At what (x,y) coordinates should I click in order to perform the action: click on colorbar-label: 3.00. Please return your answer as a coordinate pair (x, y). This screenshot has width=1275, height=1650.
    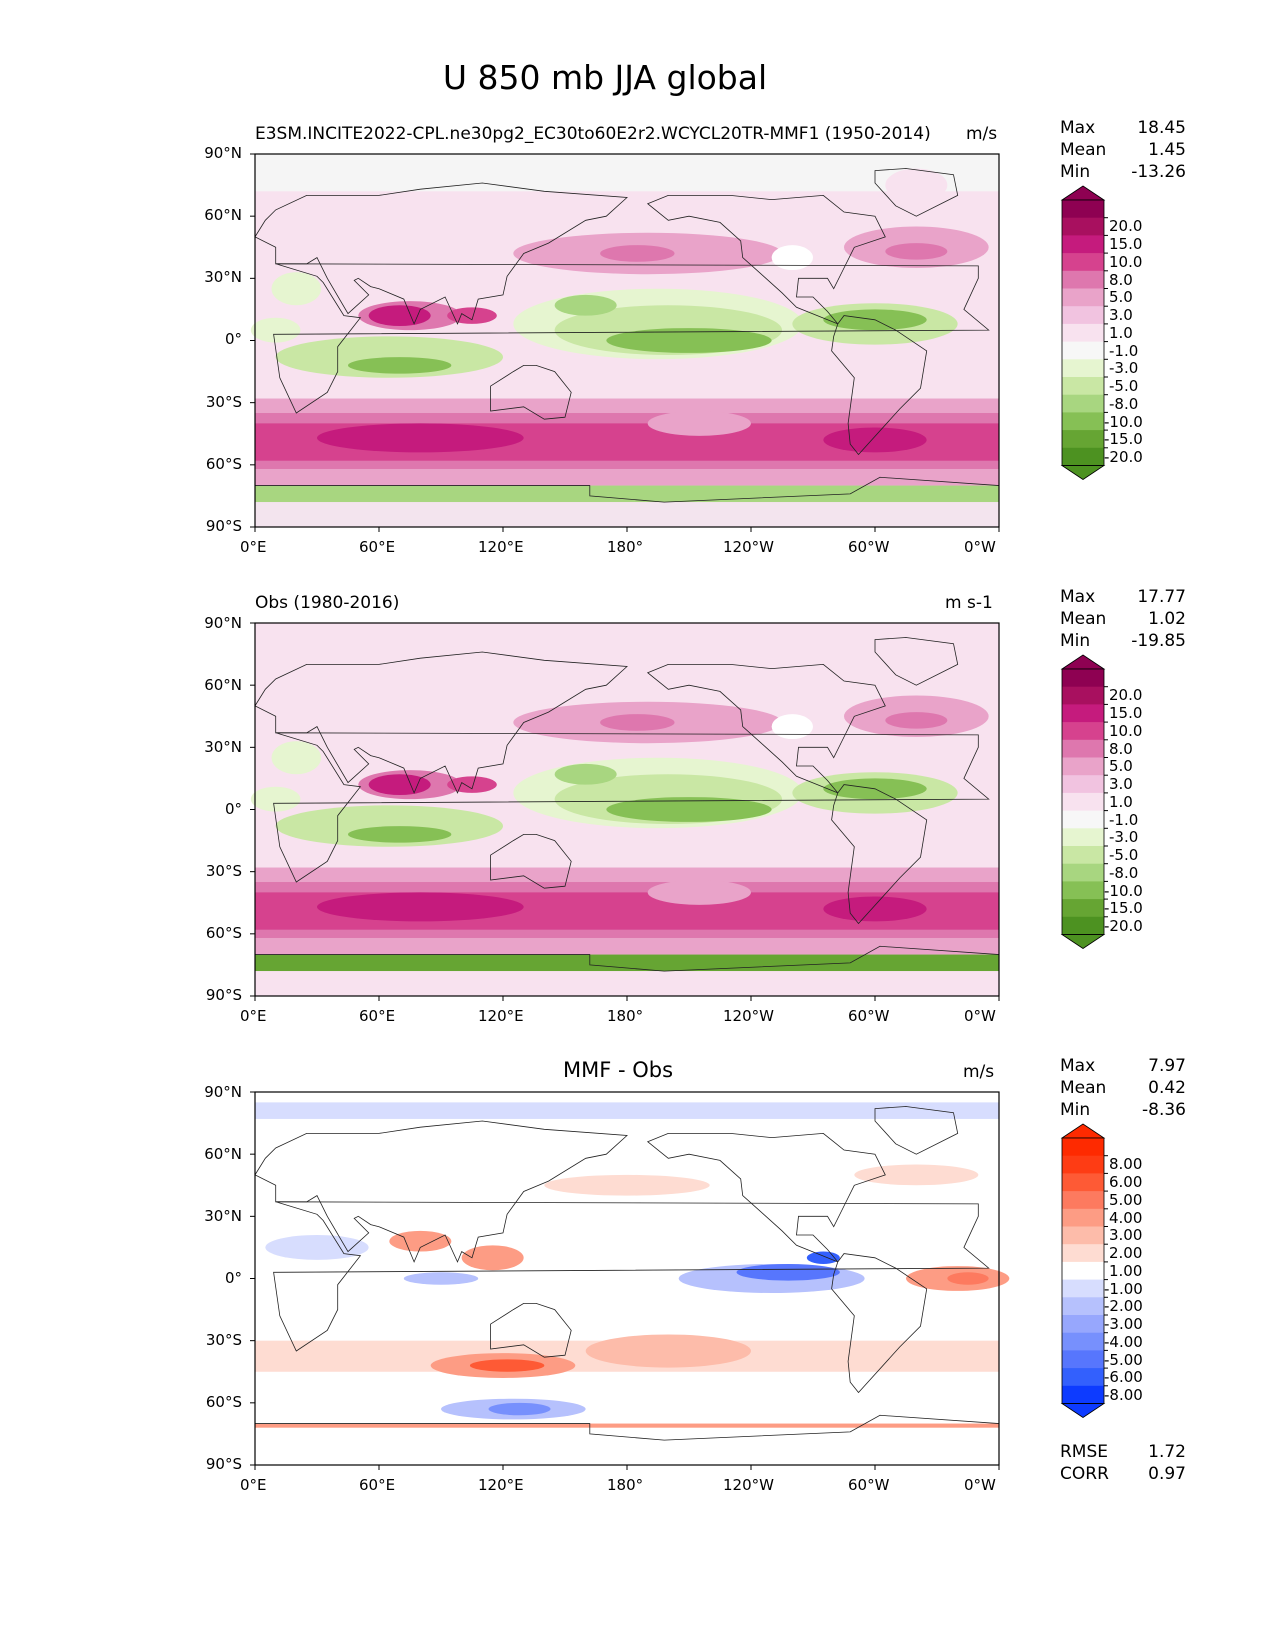
    Looking at the image, I should click on (1126, 1235).